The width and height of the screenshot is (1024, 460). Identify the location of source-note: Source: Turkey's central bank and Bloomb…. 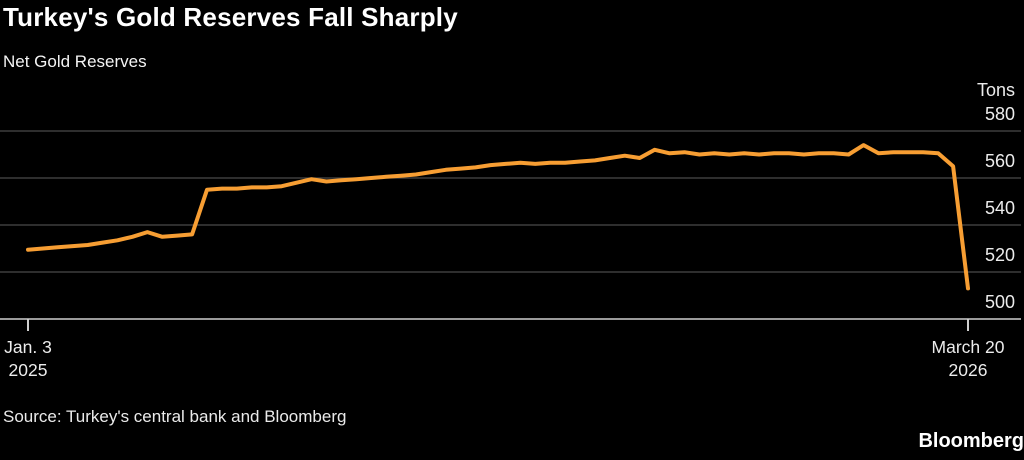
(175, 416).